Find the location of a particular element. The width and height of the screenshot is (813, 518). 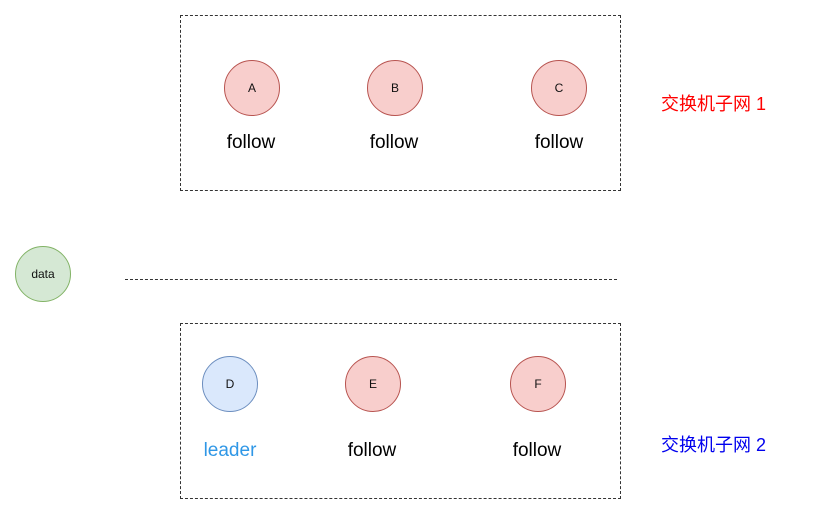

node-b-role: follow is located at coordinates (394, 142).